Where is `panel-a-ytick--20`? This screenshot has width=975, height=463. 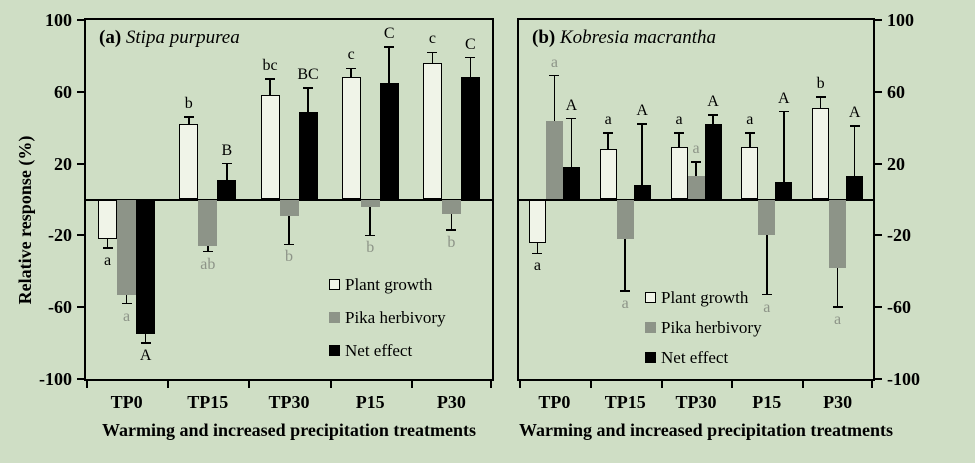 panel-a-ytick--20 is located at coordinates (80, 235).